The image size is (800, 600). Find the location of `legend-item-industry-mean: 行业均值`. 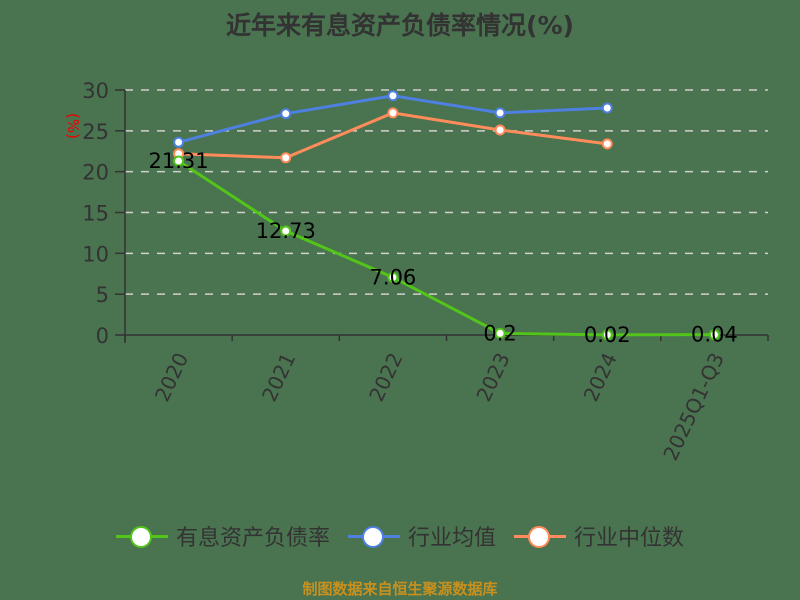

legend-item-industry-mean: 行业均值 is located at coordinates (421, 536).